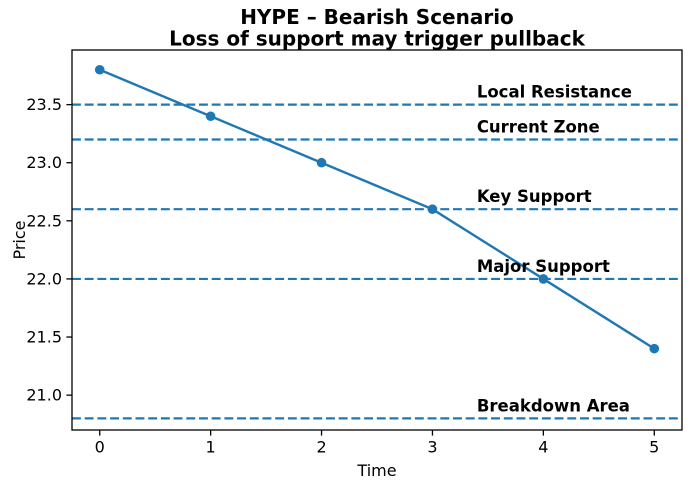 Image resolution: width=690 pixels, height=489 pixels. I want to click on y-tick-label-21.0: 21.0, so click(44, 395).